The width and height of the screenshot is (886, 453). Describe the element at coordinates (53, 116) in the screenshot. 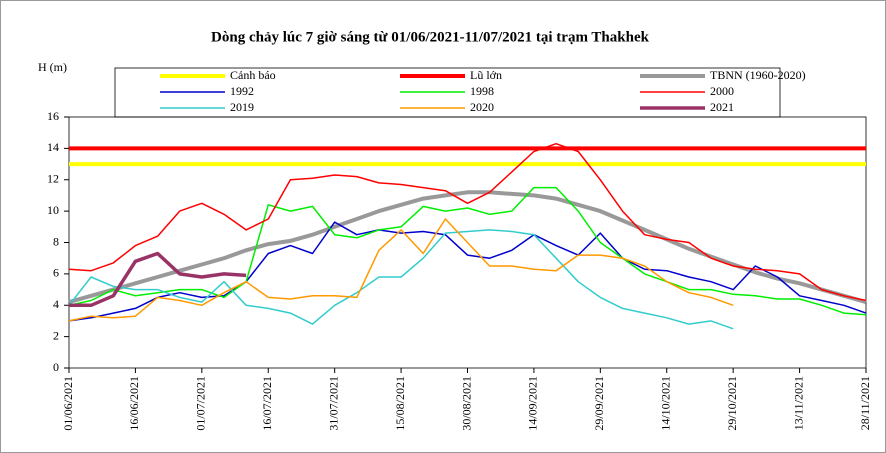

I see `y-tick-label: 16` at that location.